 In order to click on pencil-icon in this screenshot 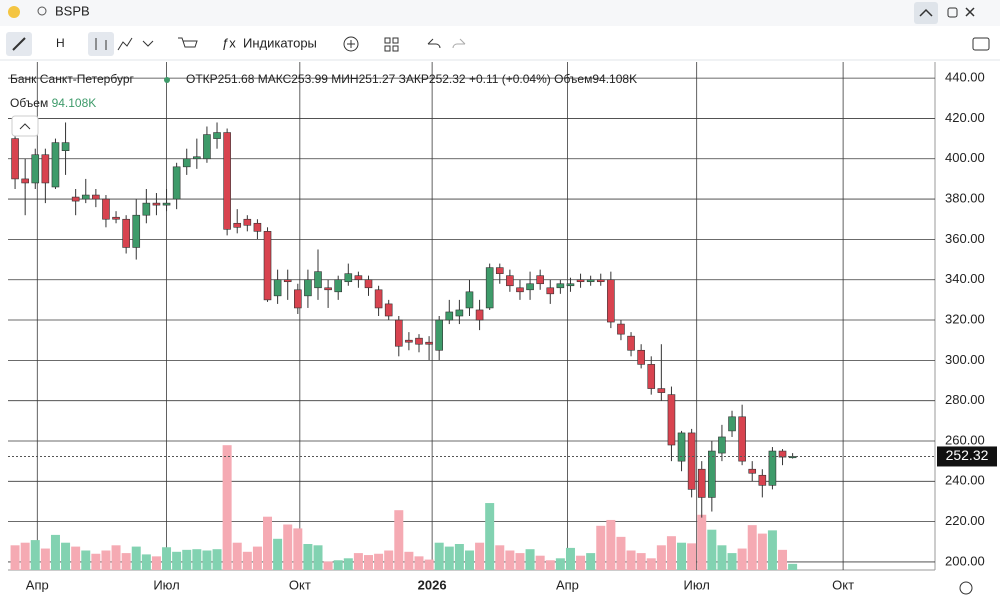, I will do `click(19, 44)`.